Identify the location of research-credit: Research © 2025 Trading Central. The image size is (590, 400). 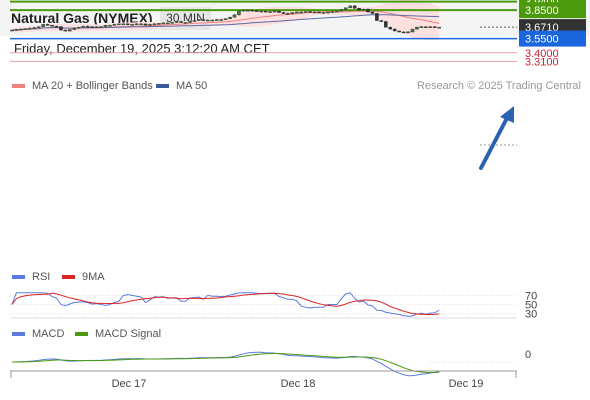
(498, 86).